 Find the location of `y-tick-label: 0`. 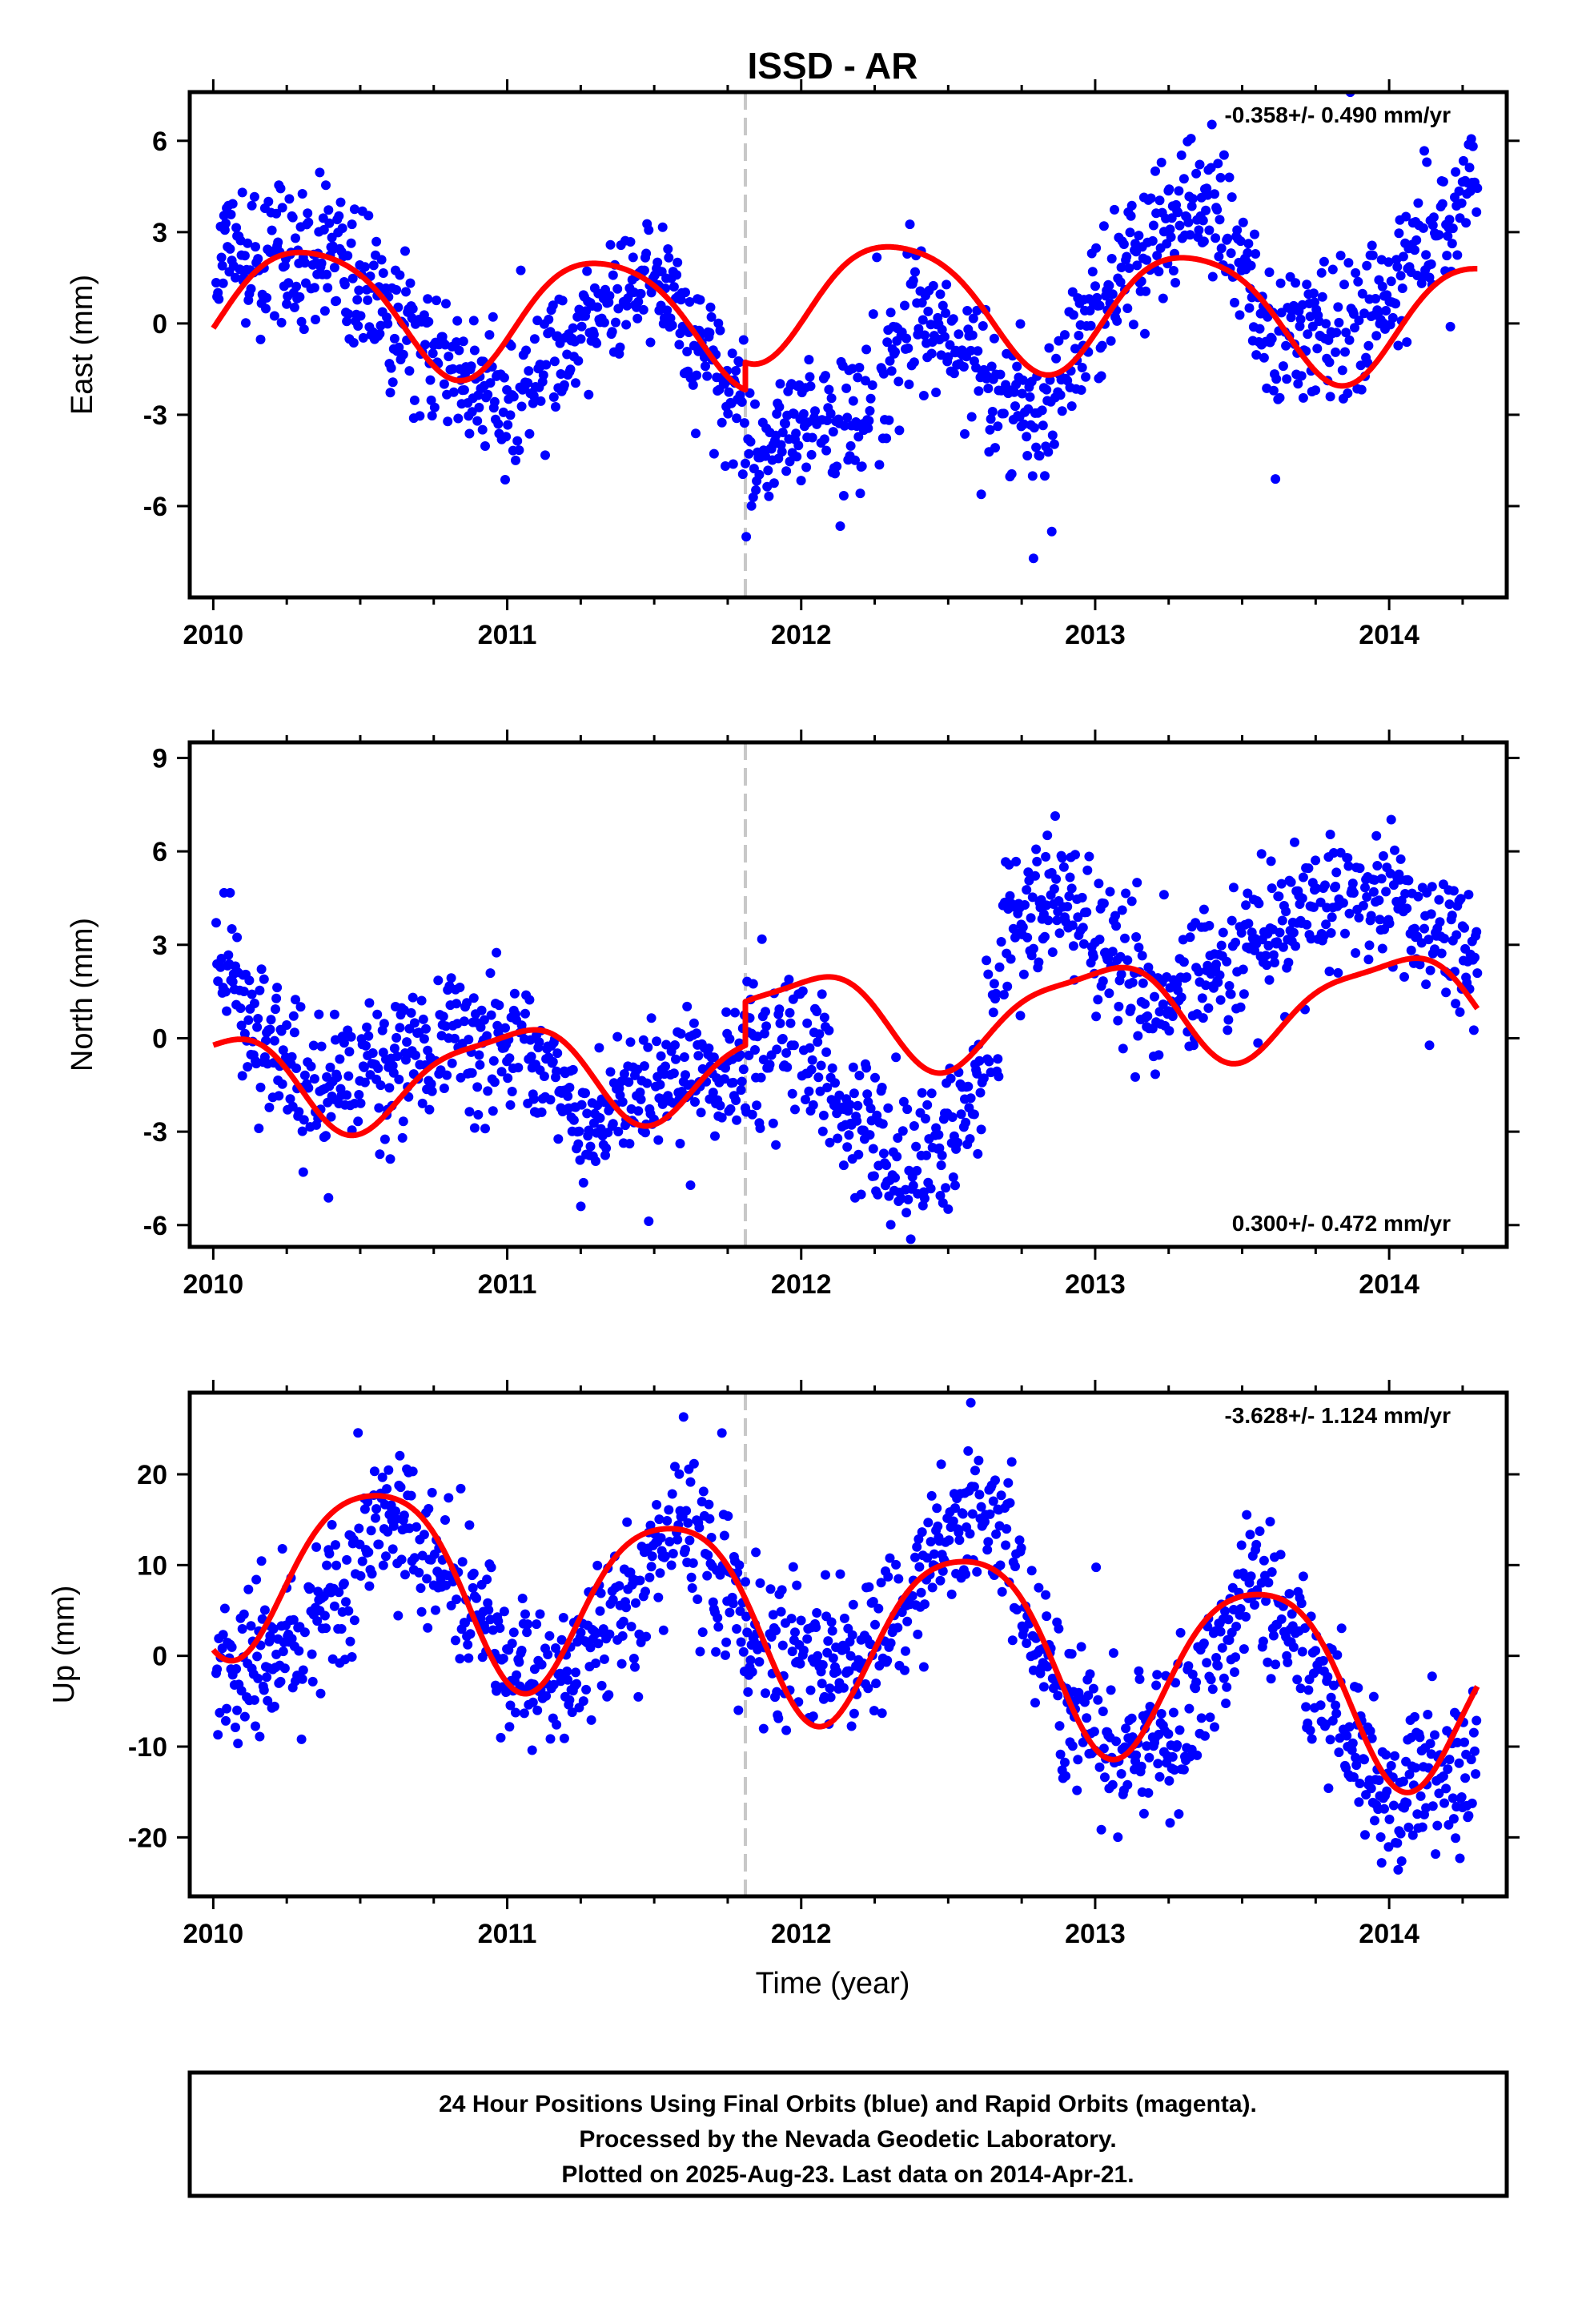

y-tick-label: 0 is located at coordinates (159, 324).